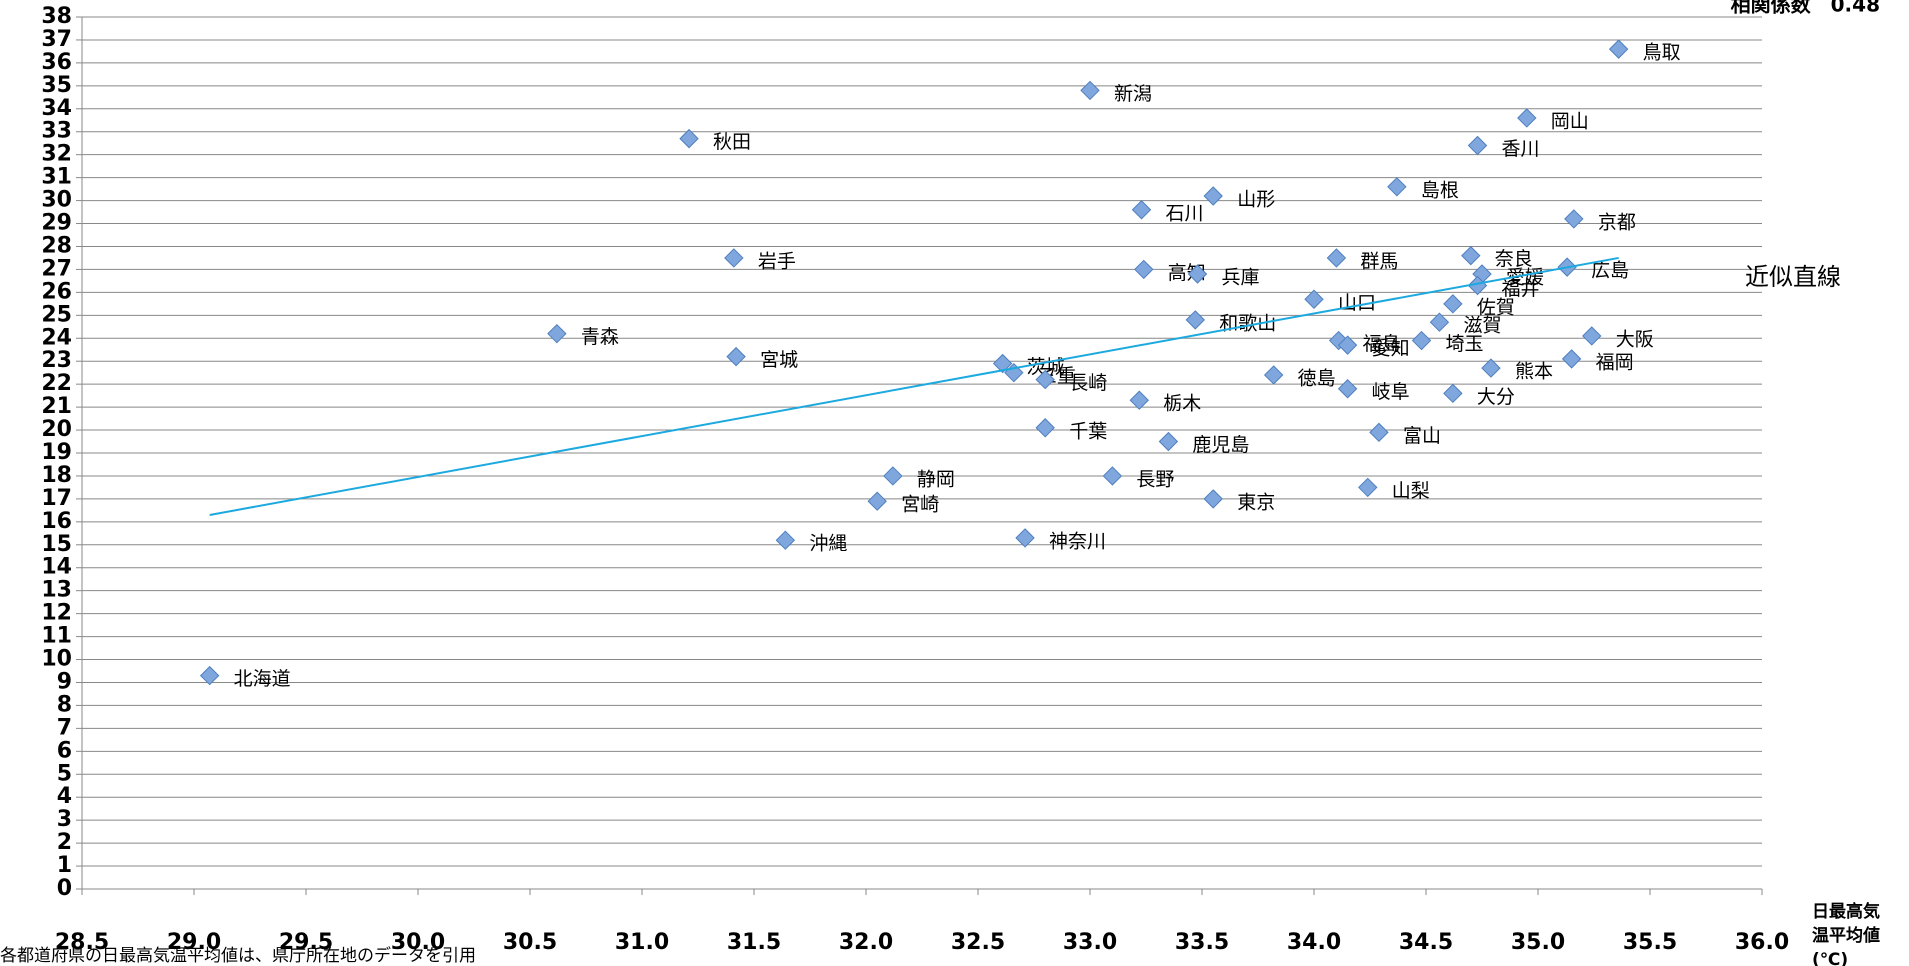 This screenshot has height=966, width=1909. What do you see at coordinates (418, 942) in the screenshot?
I see `x-tick-label: 30.0` at bounding box center [418, 942].